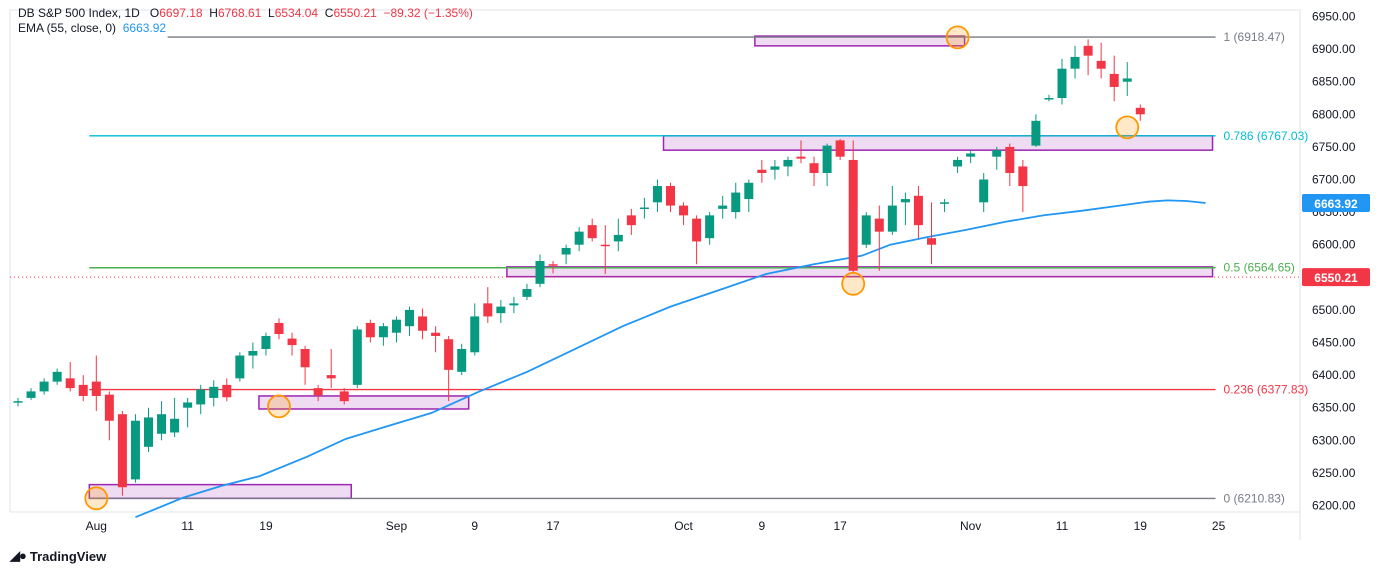  I want to click on y-tick-label: 6300.00, so click(1334, 440).